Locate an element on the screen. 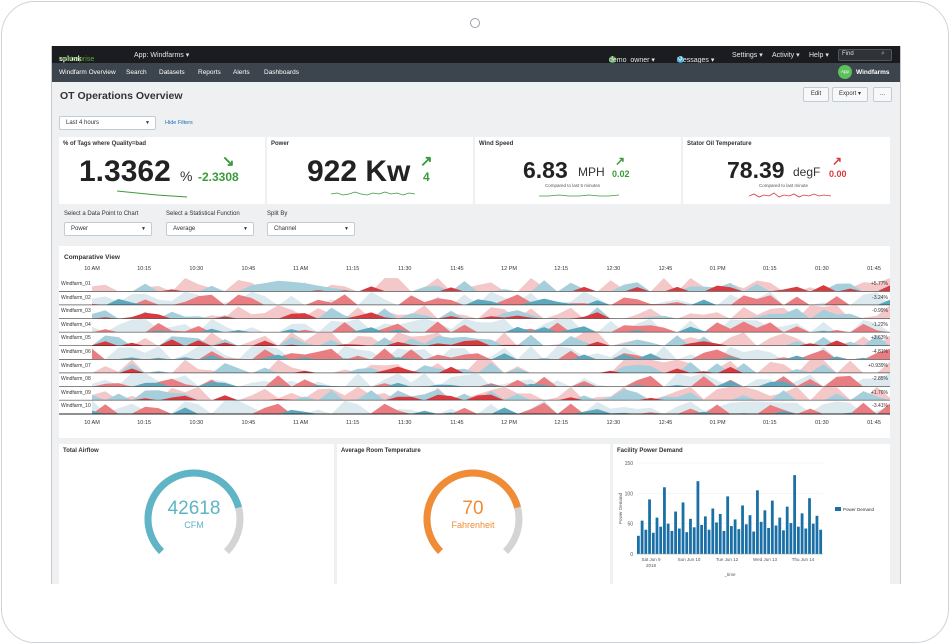 The height and width of the screenshot is (643, 950). find-input: Find ⌕ is located at coordinates (865, 55).